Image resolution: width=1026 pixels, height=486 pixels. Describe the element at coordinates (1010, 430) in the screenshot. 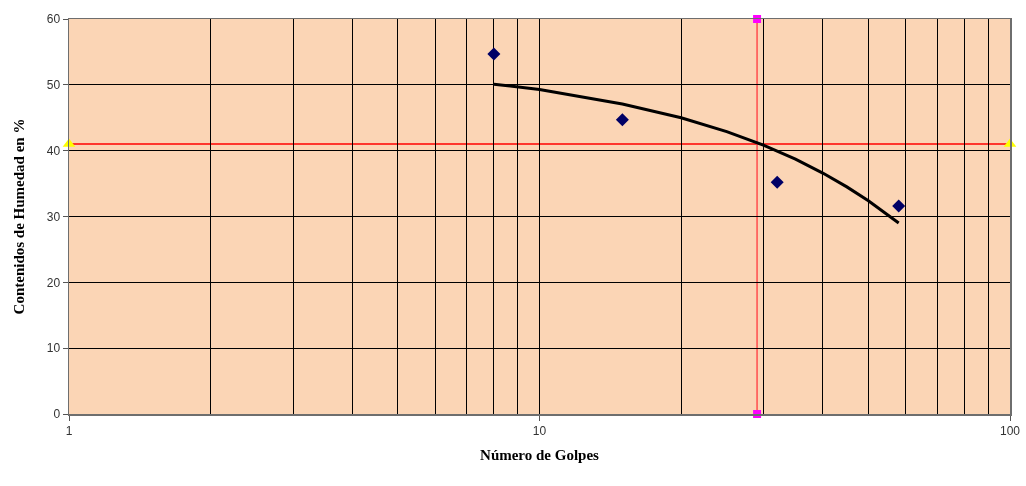

I see `x-tick-label: 100` at that location.